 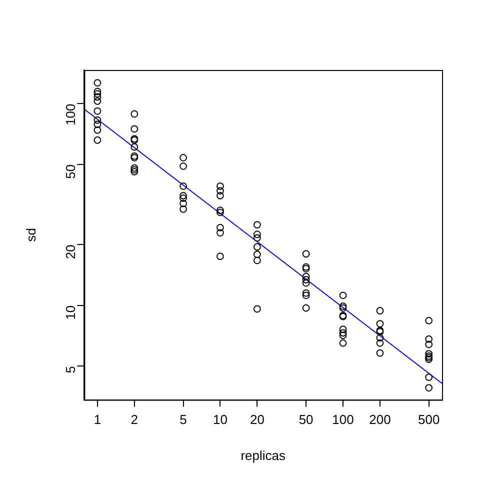 What do you see at coordinates (98, 420) in the screenshot?
I see `x-tick-label: 1` at bounding box center [98, 420].